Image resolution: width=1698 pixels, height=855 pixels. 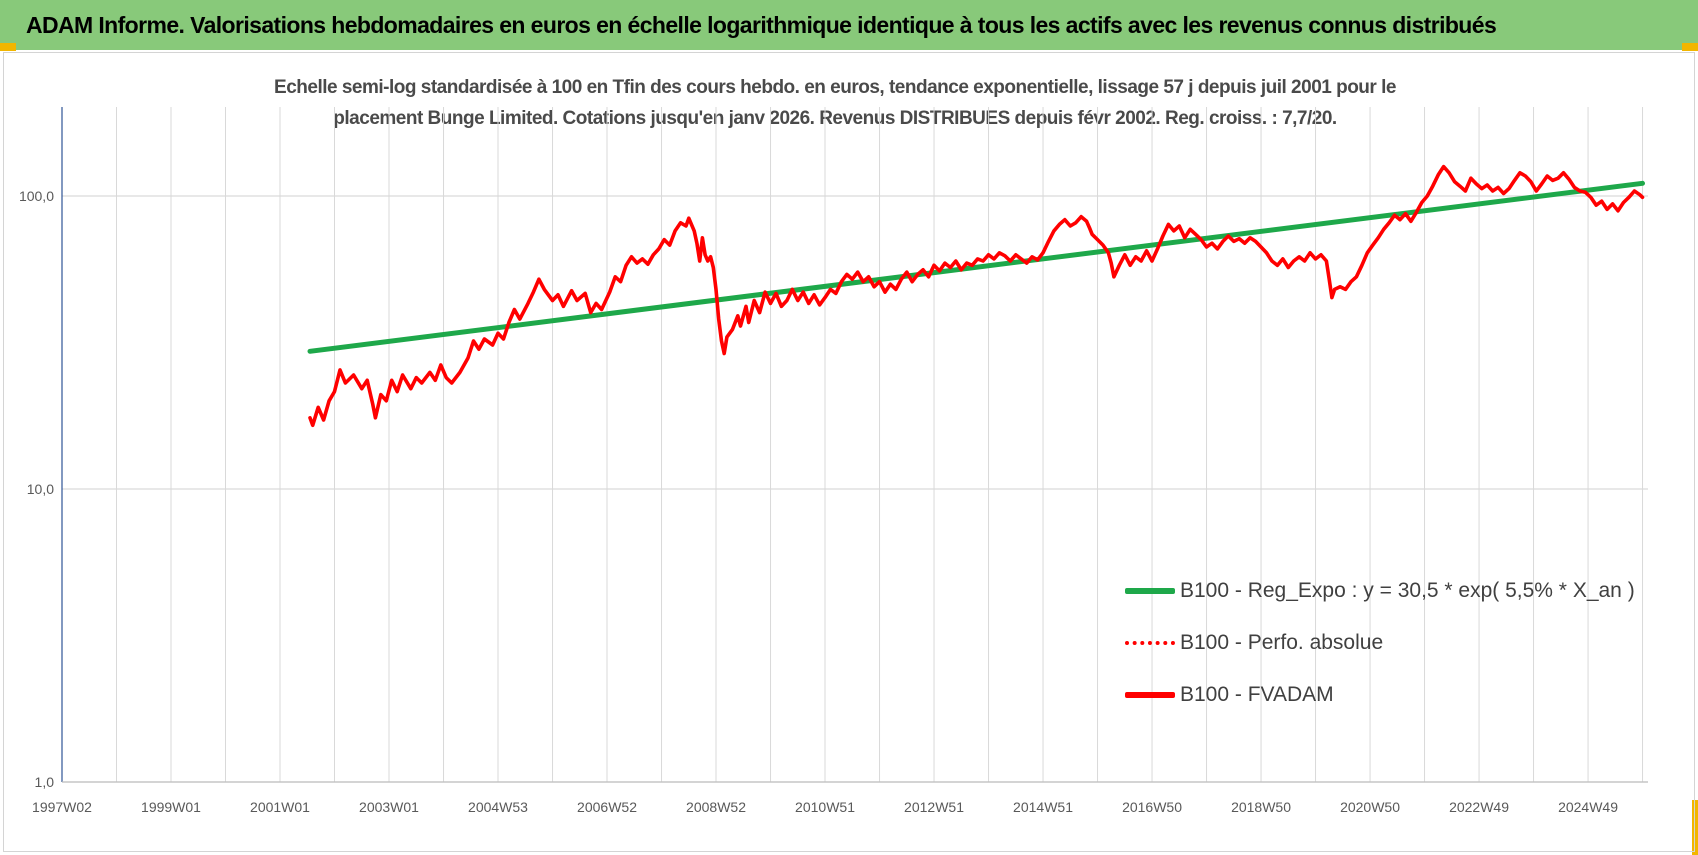 I want to click on x-tick-label: 2006W52, so click(x=607, y=807).